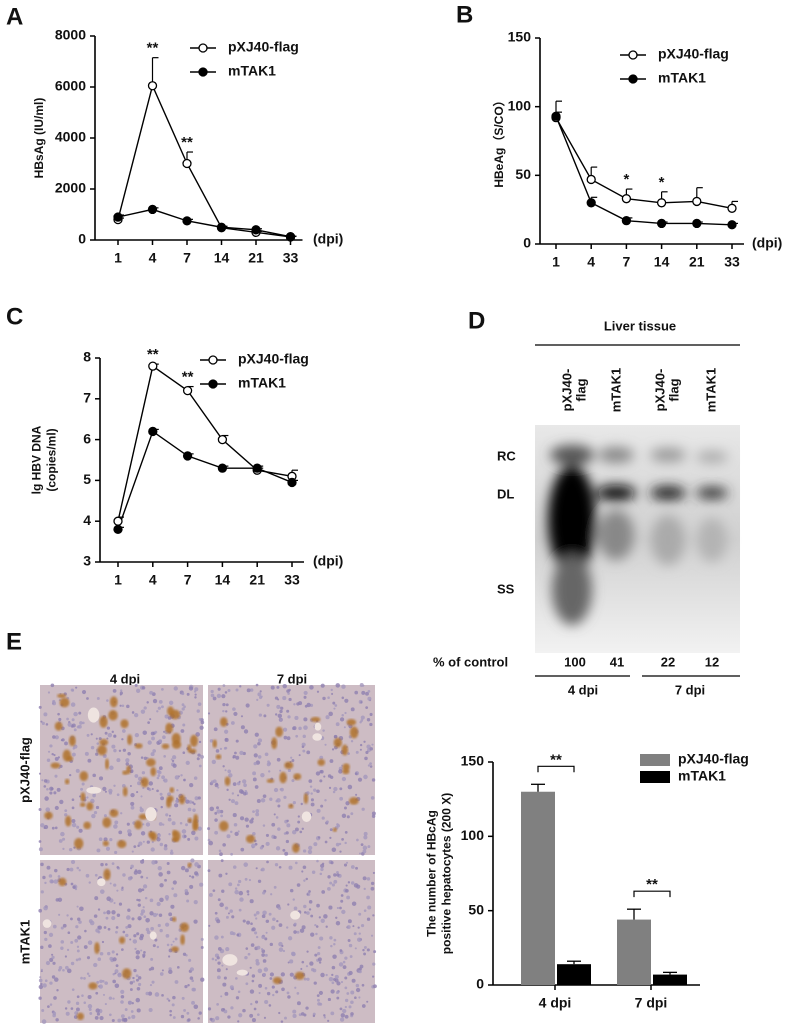  Describe the element at coordinates (24, 770) in the screenshot. I see `row-label: pXJ40-flag` at that location.